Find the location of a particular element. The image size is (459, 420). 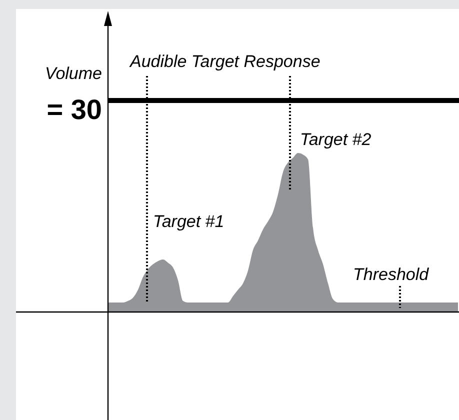

text: Target #2 is located at coordinates (336, 139).